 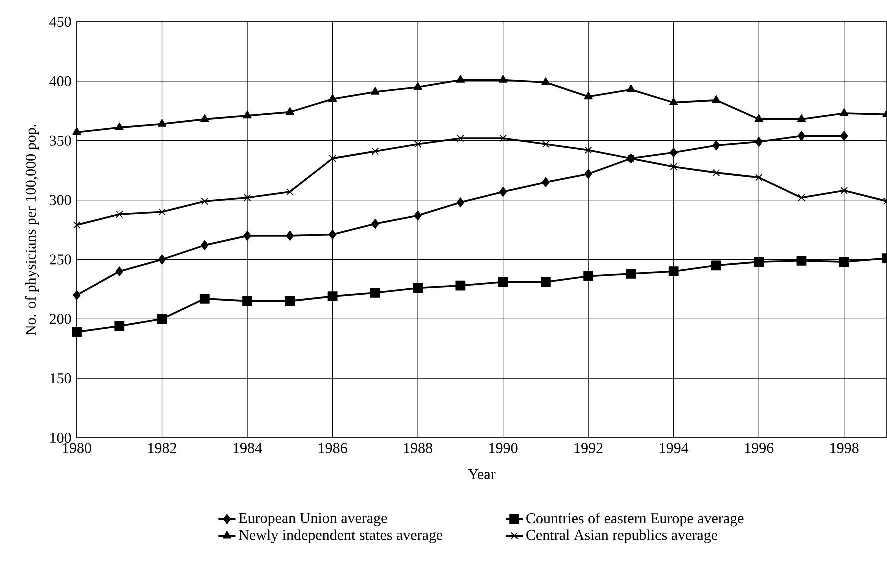 I want to click on x-tick-label: 1984, so click(x=248, y=448).